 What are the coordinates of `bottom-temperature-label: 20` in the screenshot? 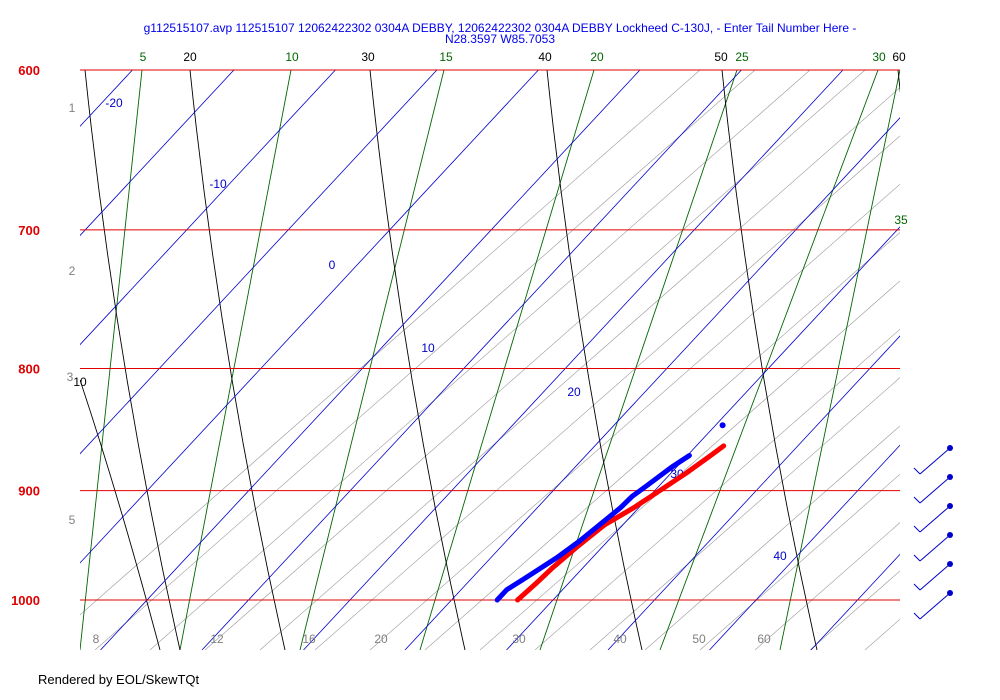 It's located at (381, 639).